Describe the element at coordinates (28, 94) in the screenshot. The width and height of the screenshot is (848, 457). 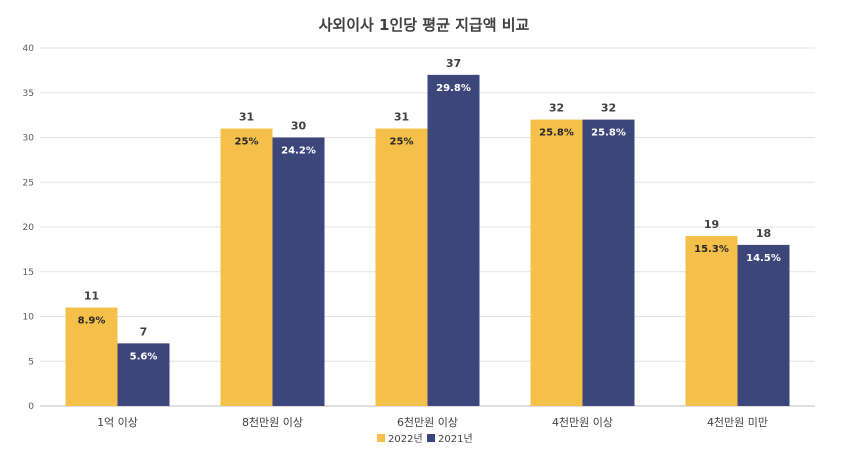
I see `y-tick-label: 35` at that location.